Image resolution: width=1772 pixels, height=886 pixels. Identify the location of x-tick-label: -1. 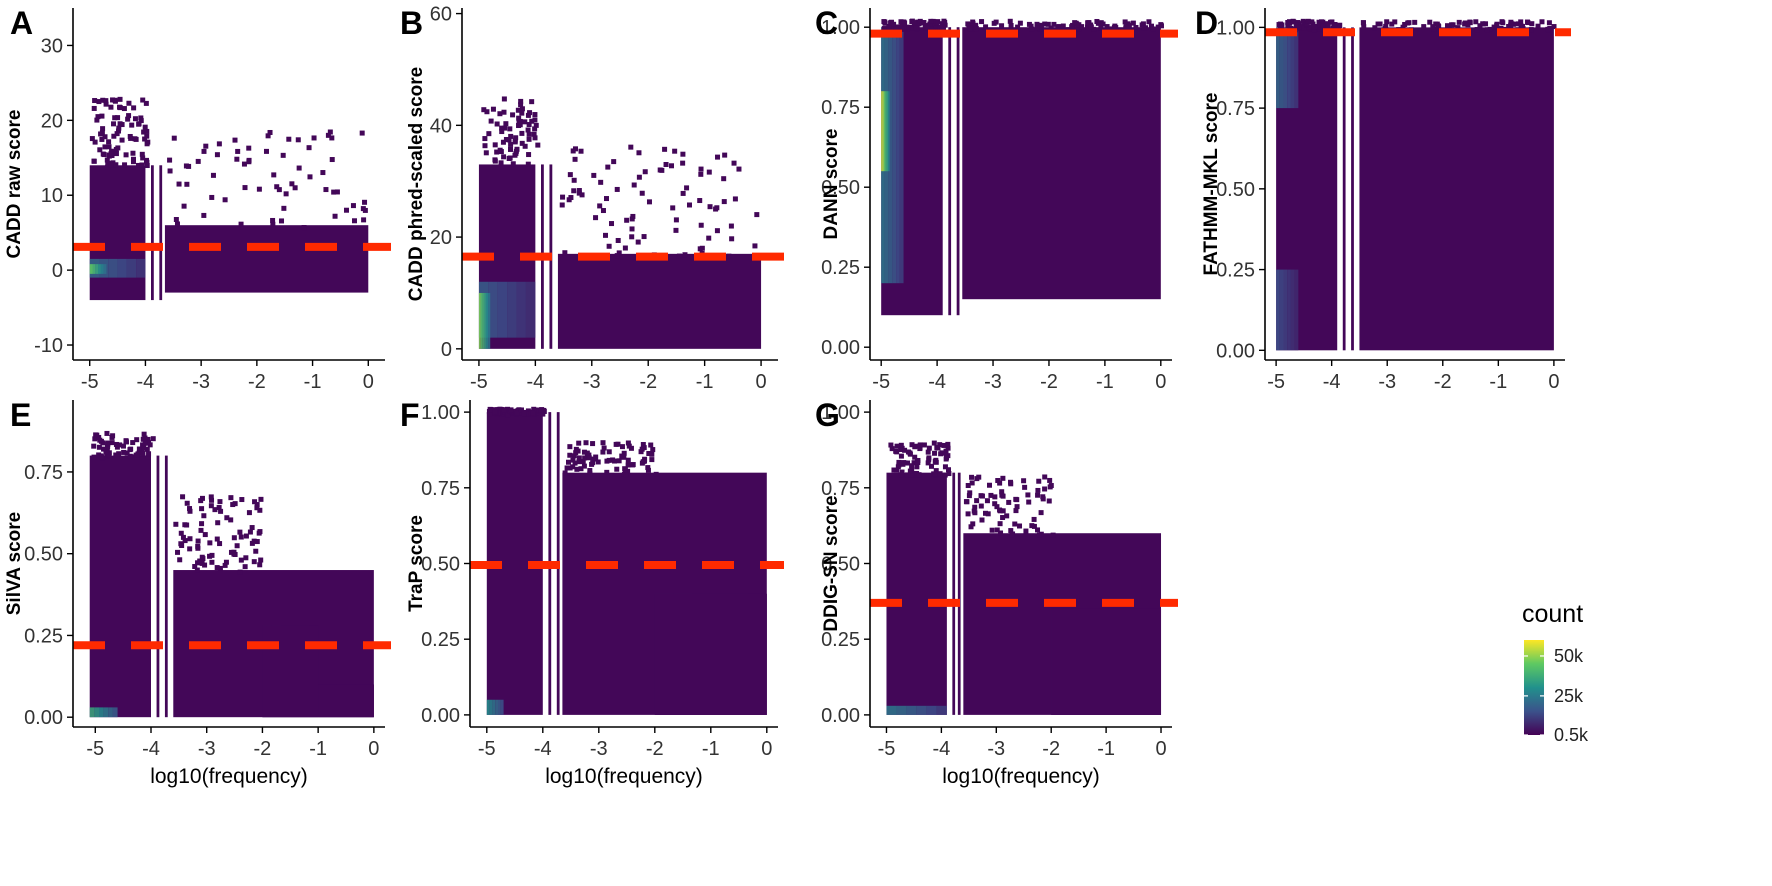
(1106, 749).